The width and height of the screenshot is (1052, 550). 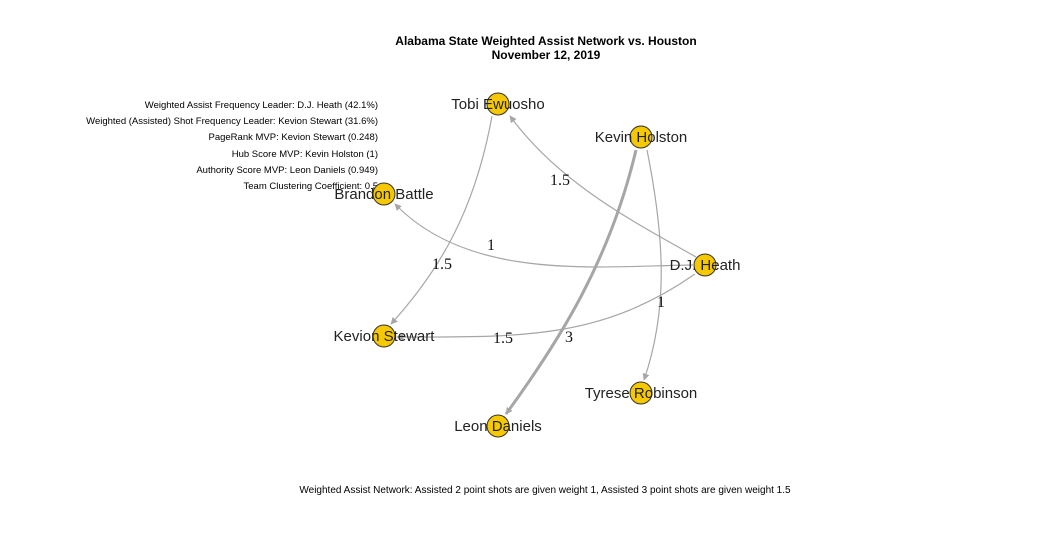 I want to click on node-daniels, so click(x=498, y=426).